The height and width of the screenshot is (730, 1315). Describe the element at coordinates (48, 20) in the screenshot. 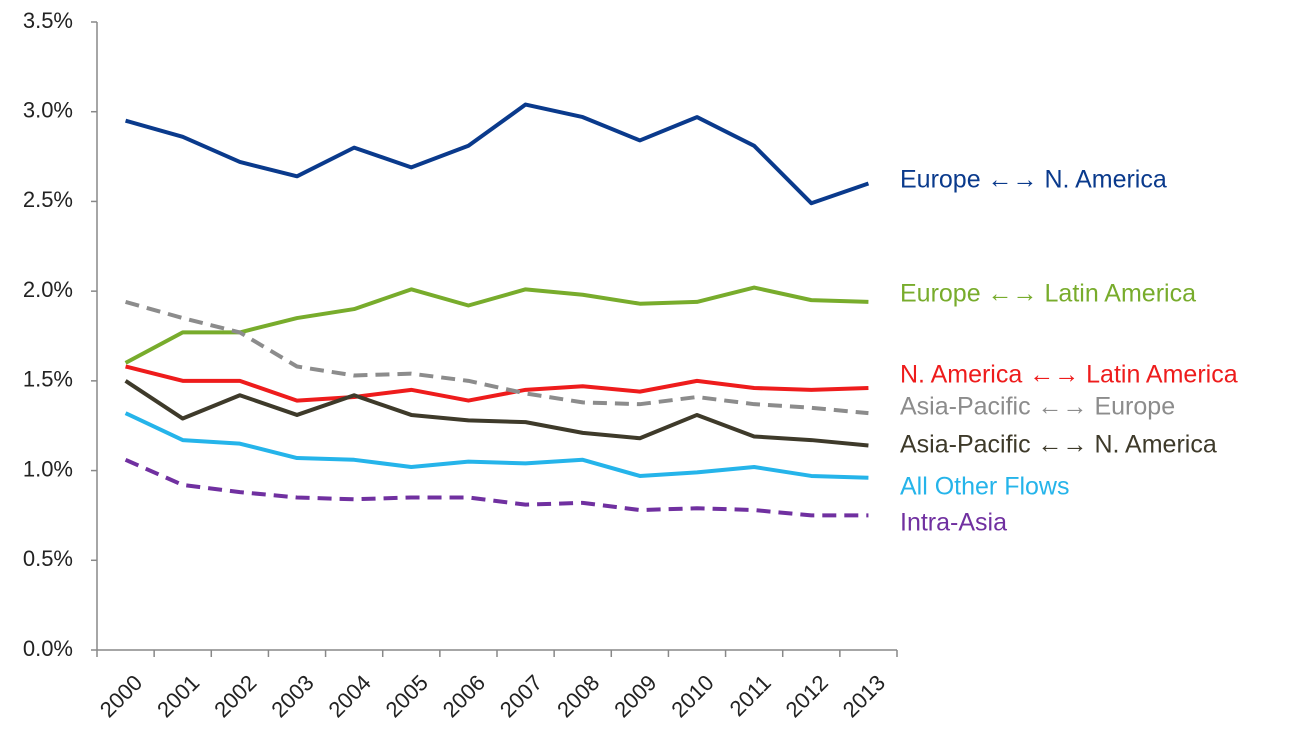

I see `y-tick-label: 3.5%` at that location.